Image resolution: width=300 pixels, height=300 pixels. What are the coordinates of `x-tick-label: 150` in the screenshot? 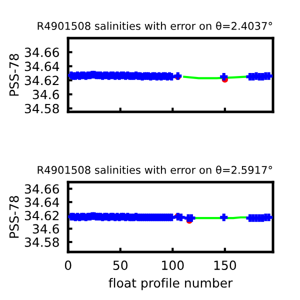 It's located at (225, 265).